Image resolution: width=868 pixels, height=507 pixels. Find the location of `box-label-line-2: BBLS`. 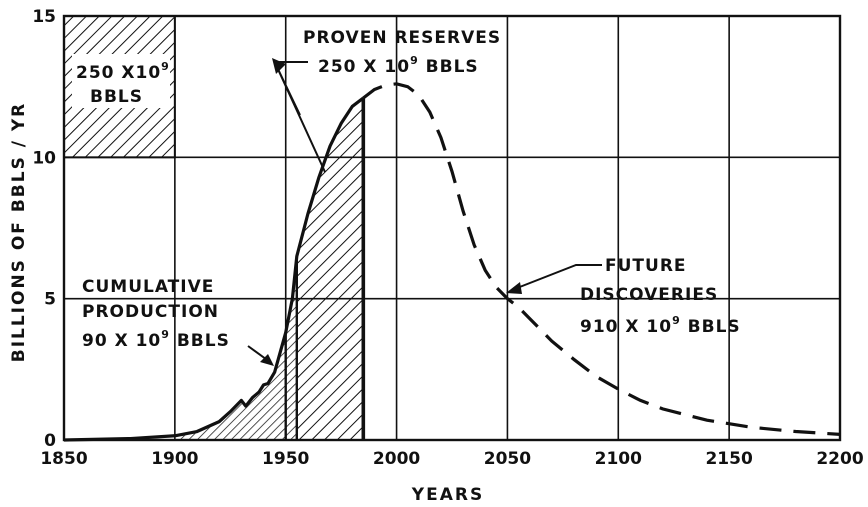

box-label-line-2: BBLS is located at coordinates (116, 97).